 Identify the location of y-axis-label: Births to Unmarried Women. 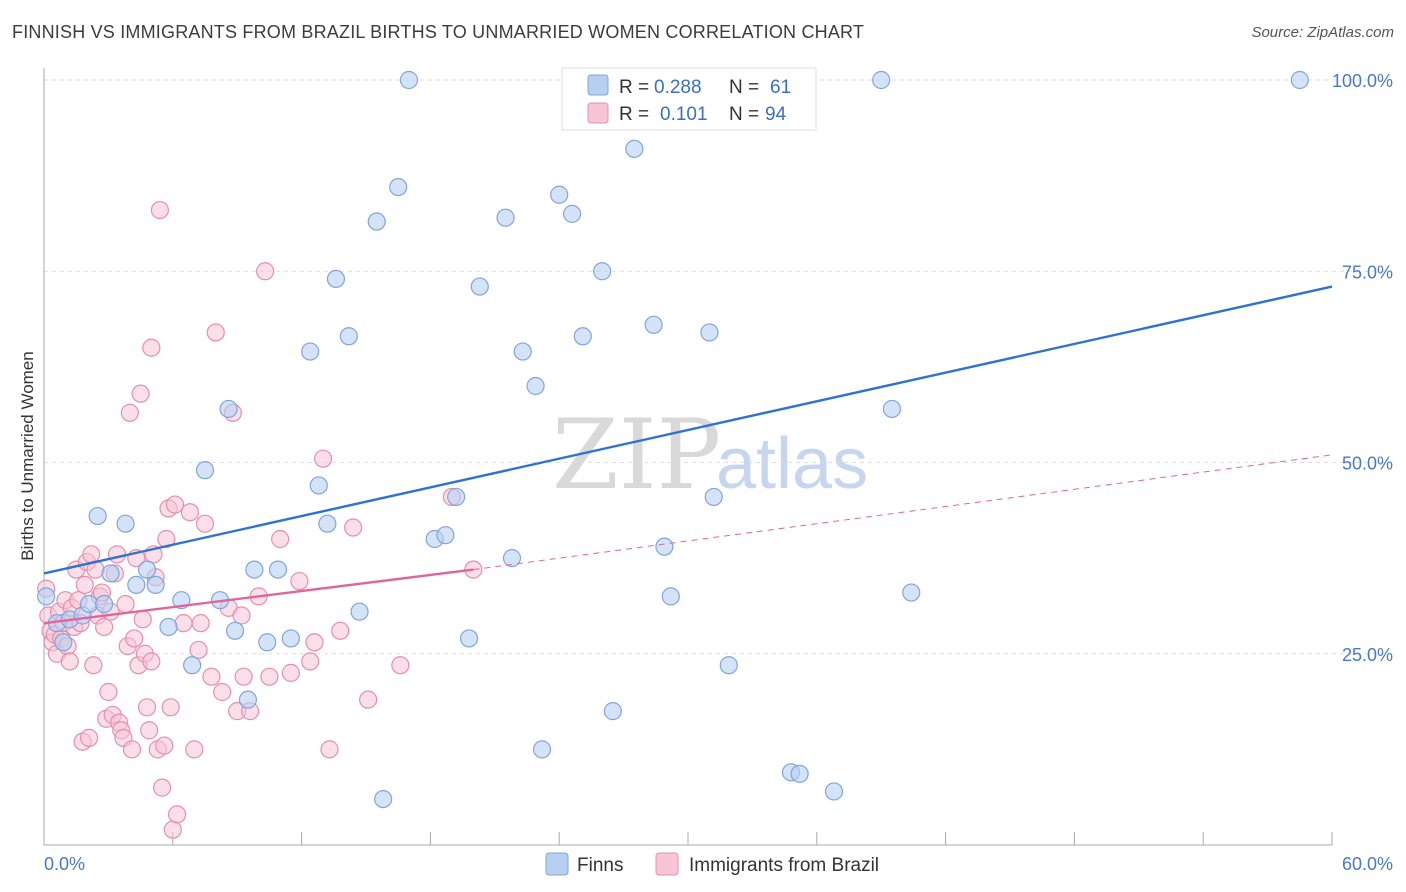
(27, 455).